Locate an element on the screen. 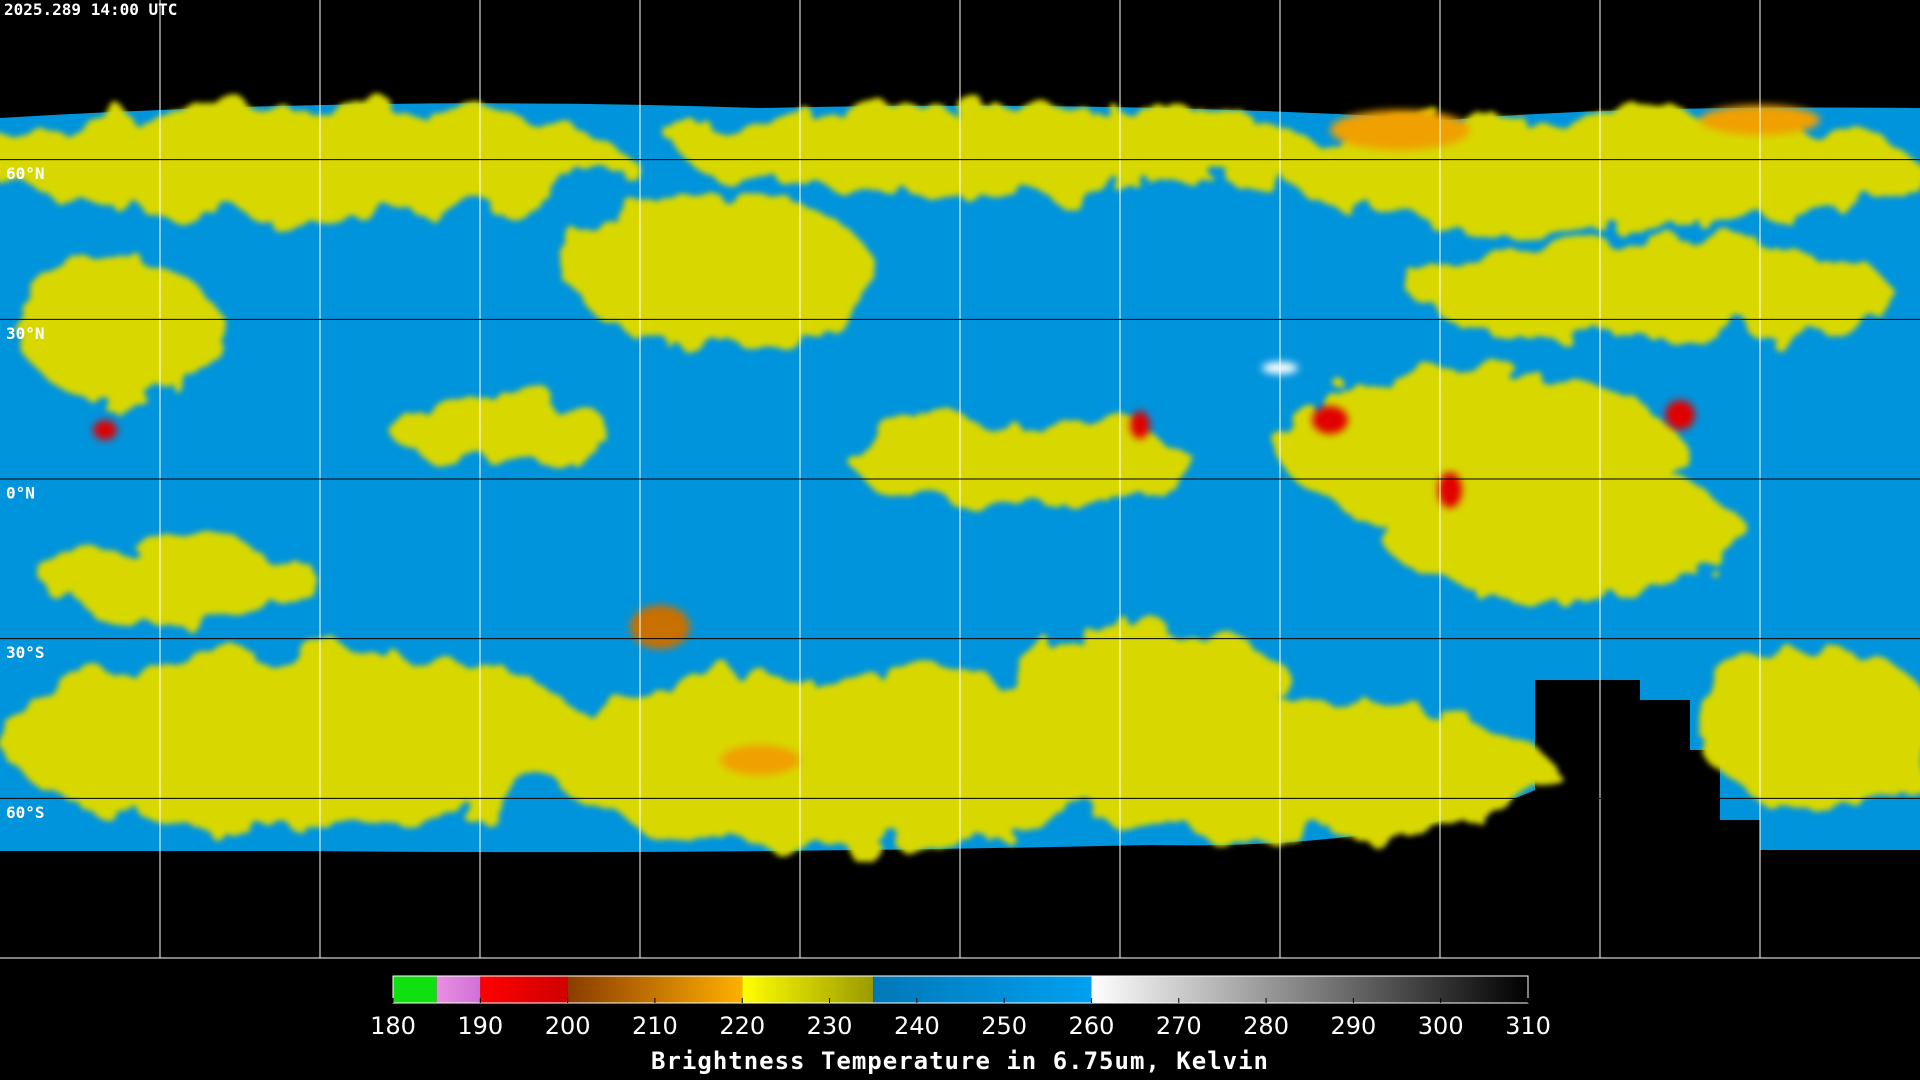  lat-label: 30°S is located at coordinates (25, 652).